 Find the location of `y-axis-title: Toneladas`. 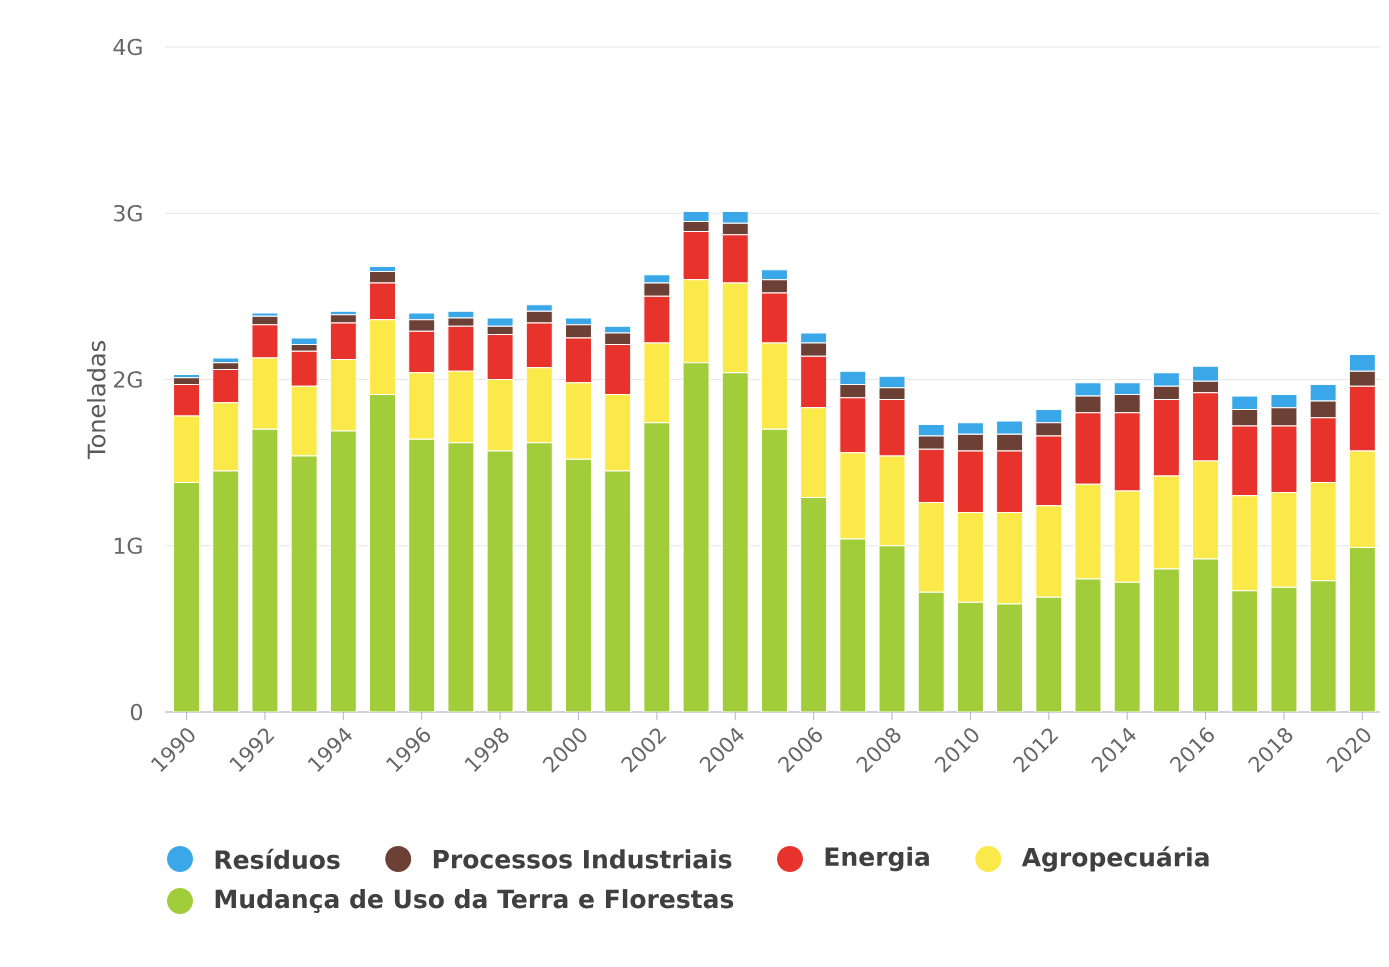

y-axis-title: Toneladas is located at coordinates (96, 400).